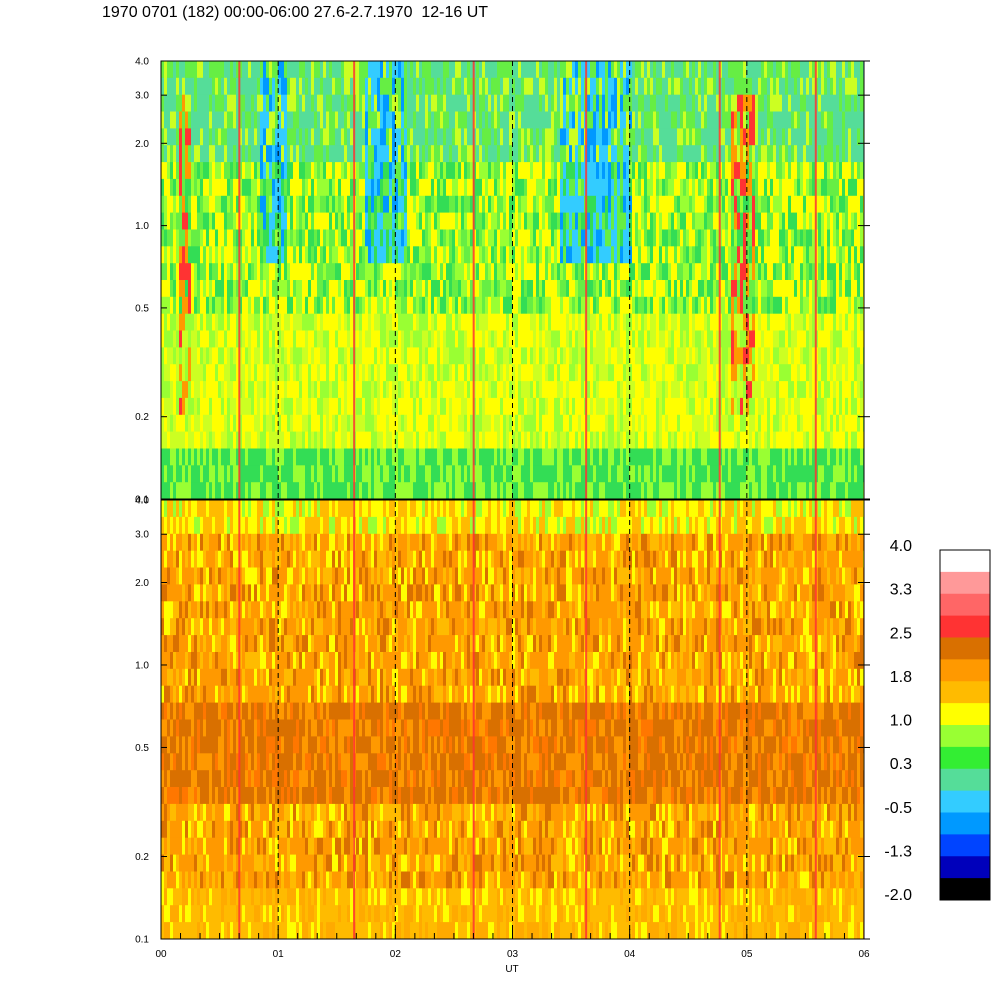 The image size is (1000, 1000). I want to click on colorbar-label: -0.5, so click(898, 808).